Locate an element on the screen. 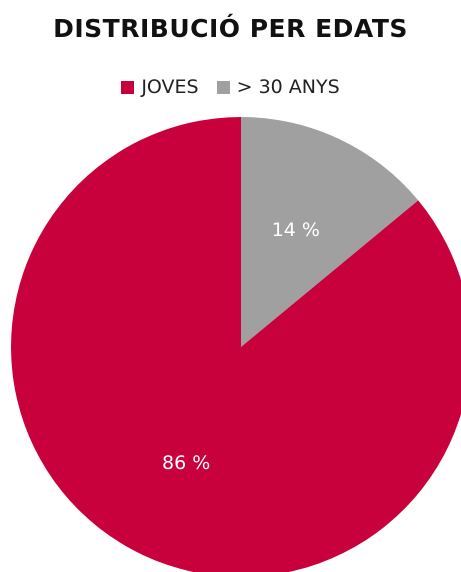 Image resolution: width=461 pixels, height=572 pixels. legend-item-joves: JOVES is located at coordinates (160, 87).